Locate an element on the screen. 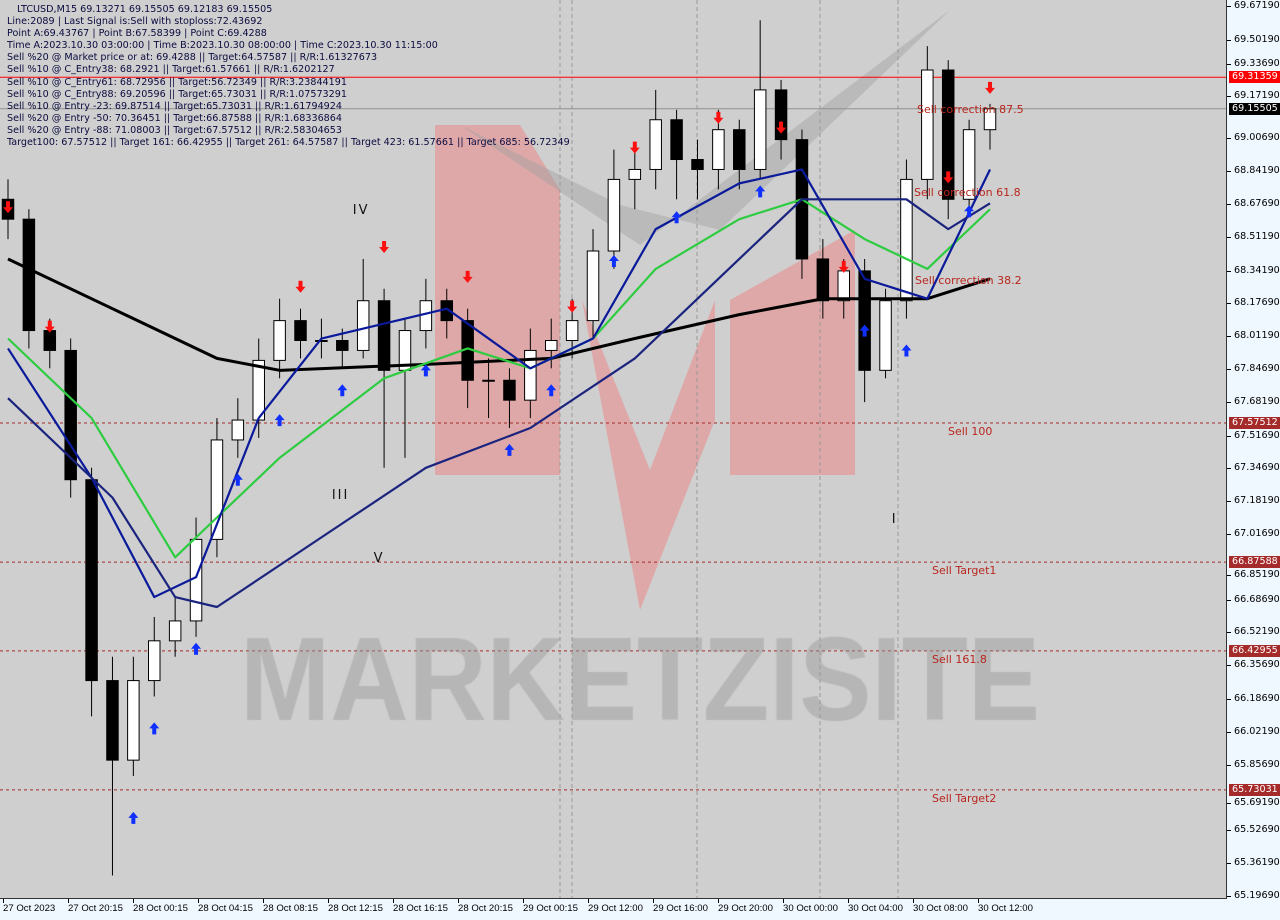 This screenshot has height=920, width=1280. time-tick-label: 28 Oct 08:15 is located at coordinates (290, 906).